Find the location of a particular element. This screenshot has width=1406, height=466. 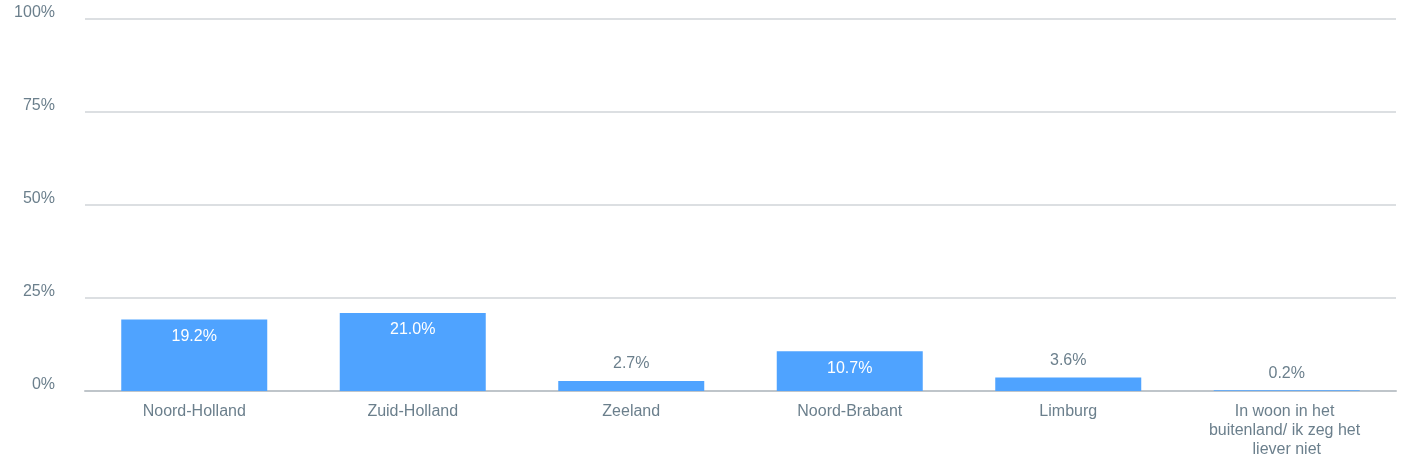

y-tick-label: 50% is located at coordinates (38, 197).